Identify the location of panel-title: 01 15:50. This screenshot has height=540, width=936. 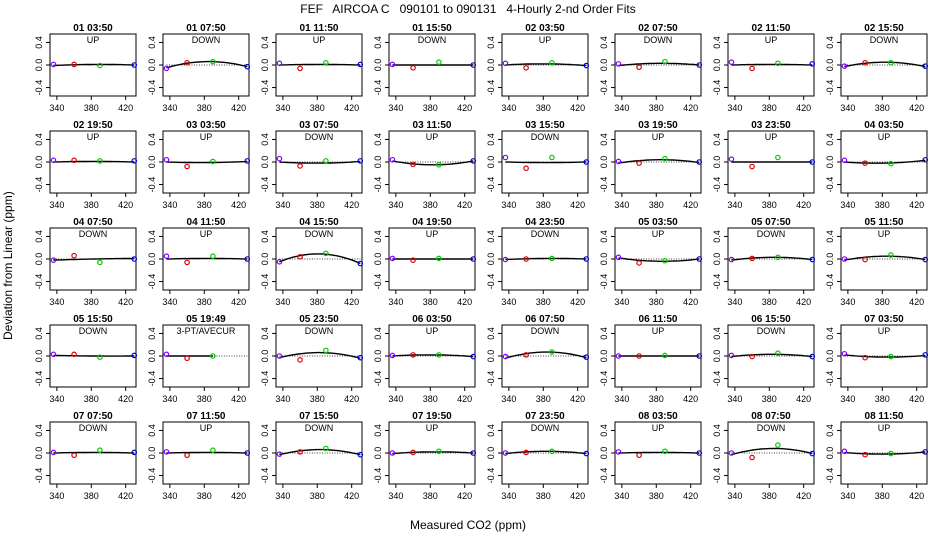
(432, 28).